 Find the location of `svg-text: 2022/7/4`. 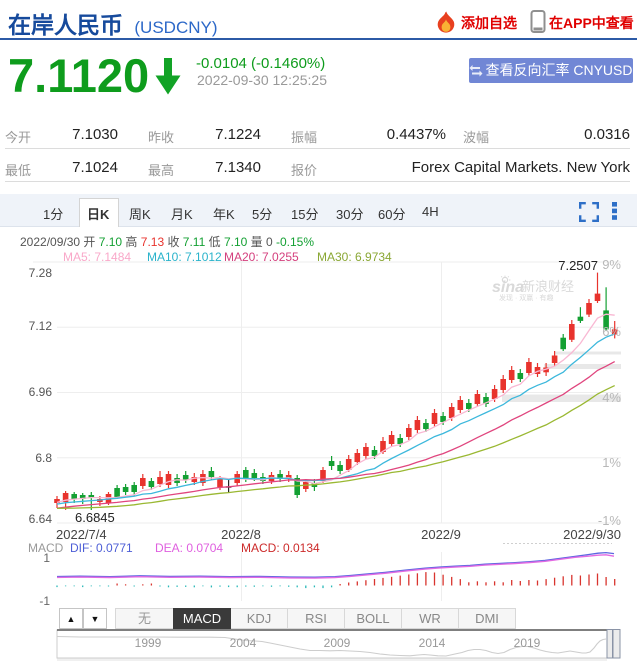

svg-text: 2022/7/4 is located at coordinates (81, 534).